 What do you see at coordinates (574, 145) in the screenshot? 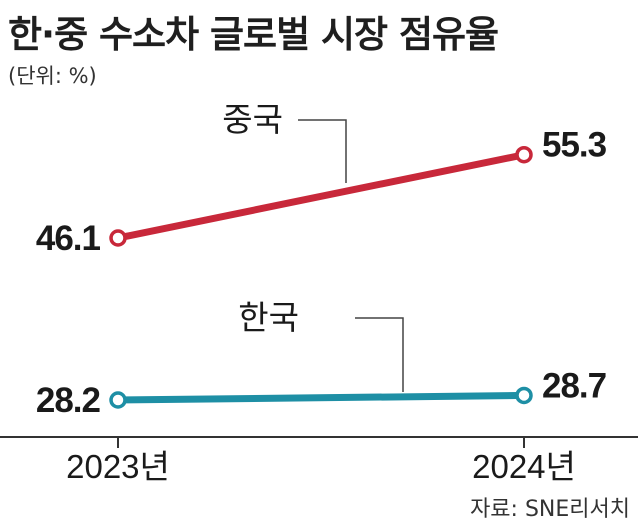
I see `value-label: 55.3` at bounding box center [574, 145].